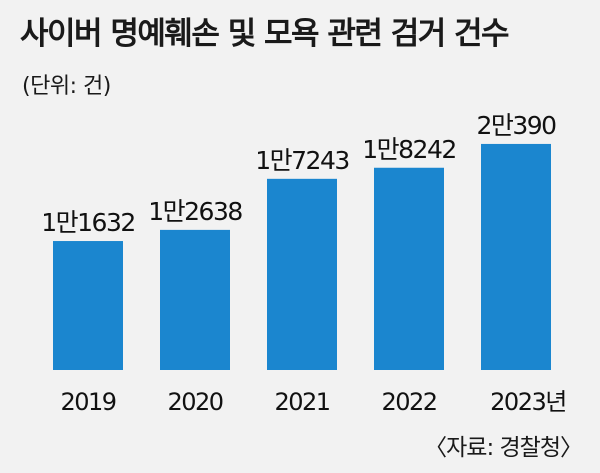 The image size is (600, 473). What do you see at coordinates (528, 402) in the screenshot?
I see `x-tick-label-4: 2023년` at bounding box center [528, 402].